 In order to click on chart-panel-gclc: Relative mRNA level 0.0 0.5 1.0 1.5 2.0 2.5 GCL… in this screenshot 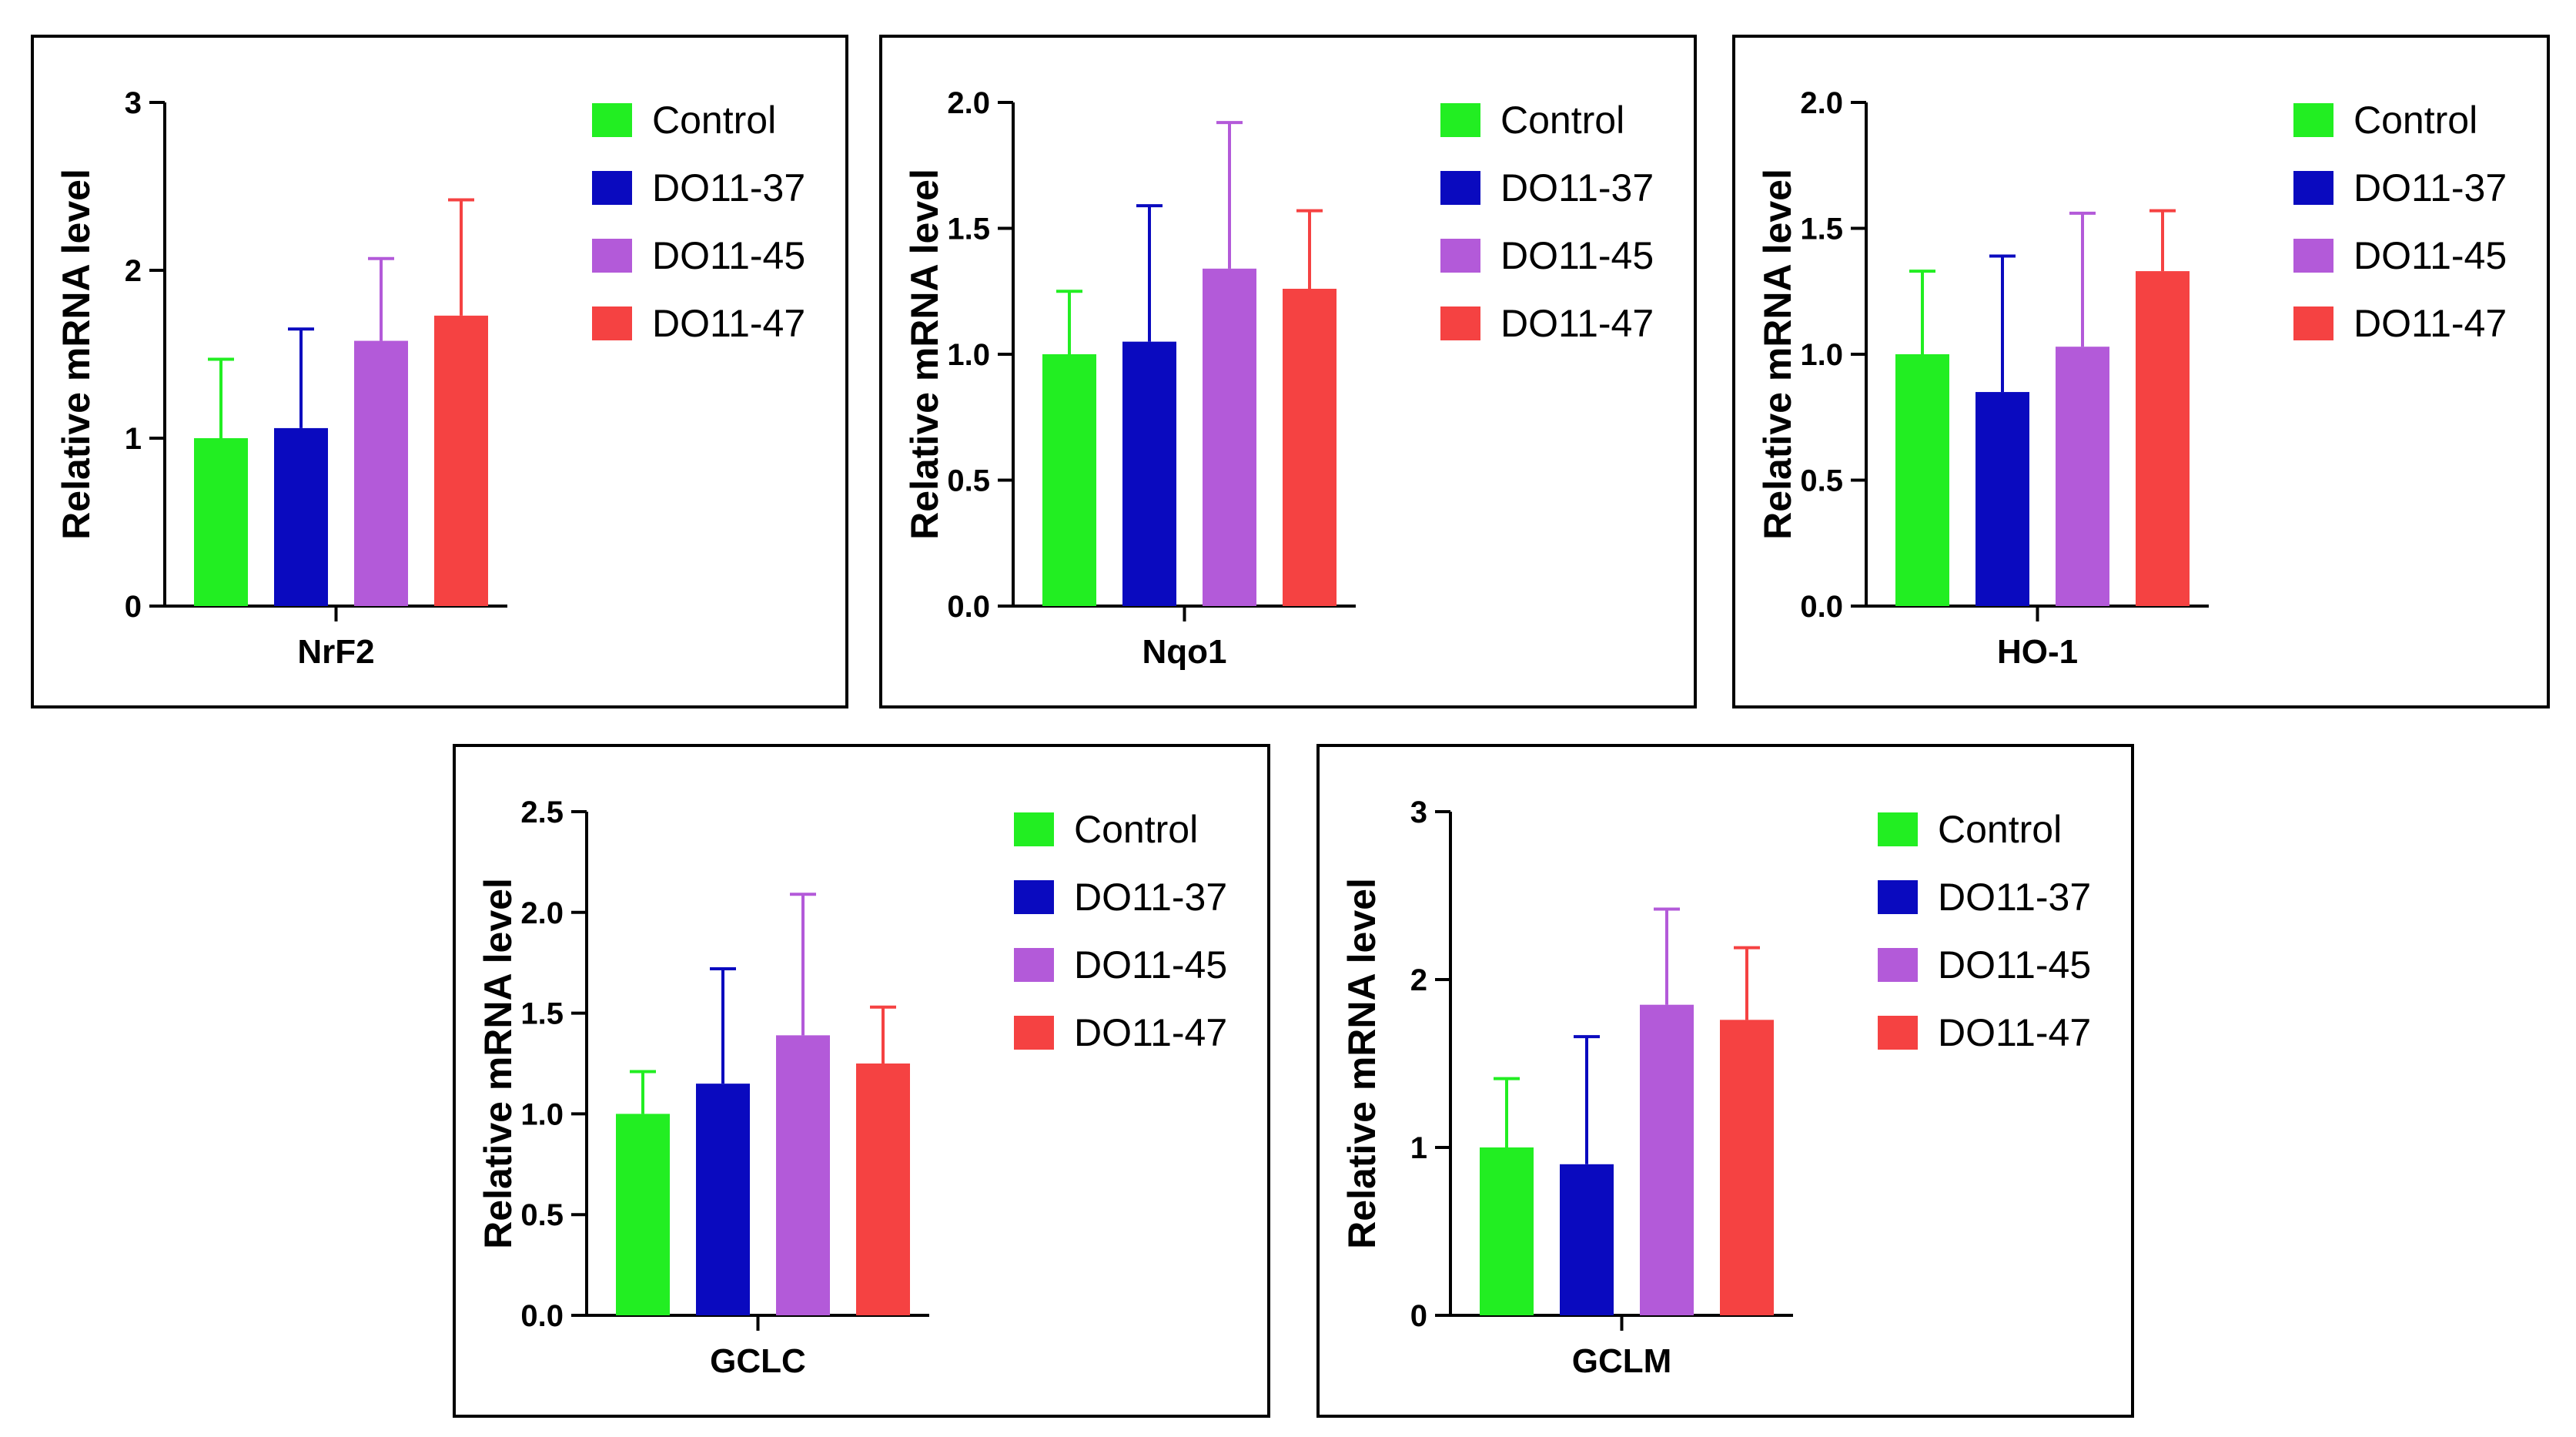, I will do `click(861, 1081)`.